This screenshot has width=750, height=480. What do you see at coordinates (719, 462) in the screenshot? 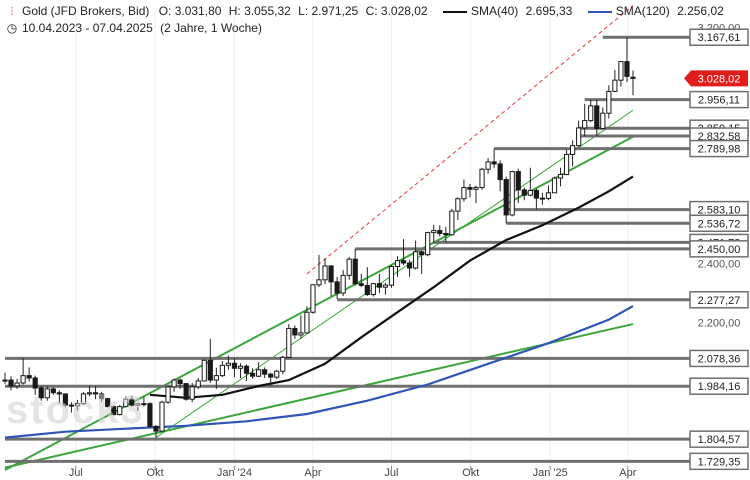
I see `level-label: 1.729,35` at bounding box center [719, 462].